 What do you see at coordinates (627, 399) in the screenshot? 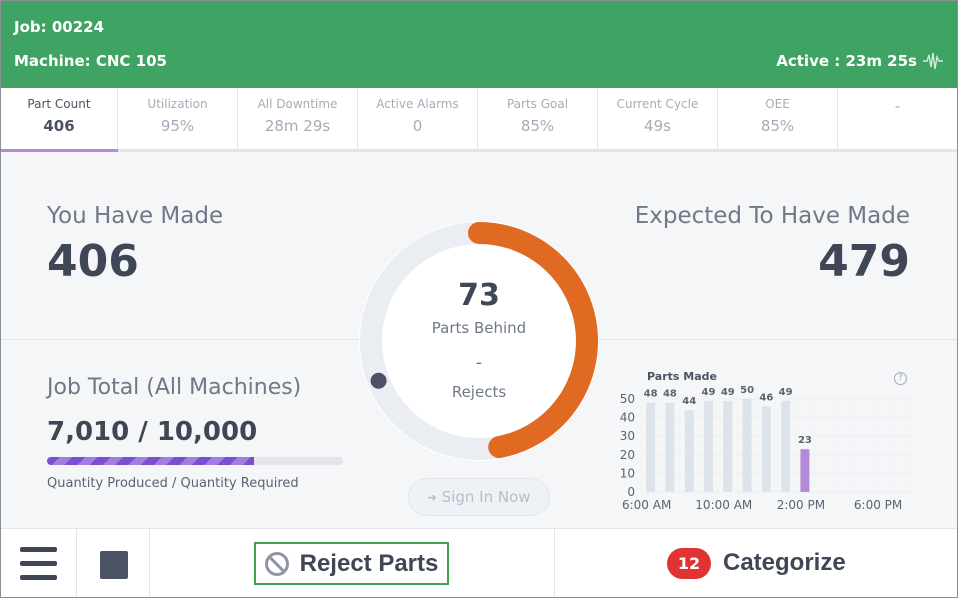
I see `chart-y-tick-label: 50` at bounding box center [627, 399].